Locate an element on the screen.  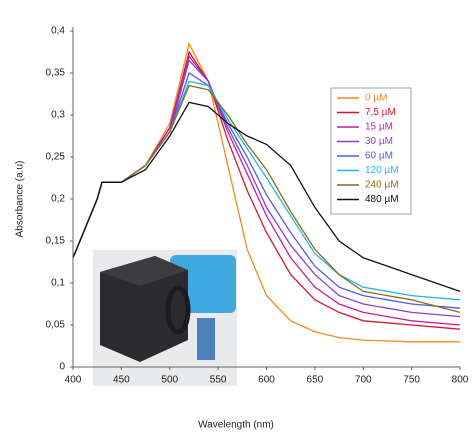
x-axis-title: Wavelength (nm) is located at coordinates (236, 425).